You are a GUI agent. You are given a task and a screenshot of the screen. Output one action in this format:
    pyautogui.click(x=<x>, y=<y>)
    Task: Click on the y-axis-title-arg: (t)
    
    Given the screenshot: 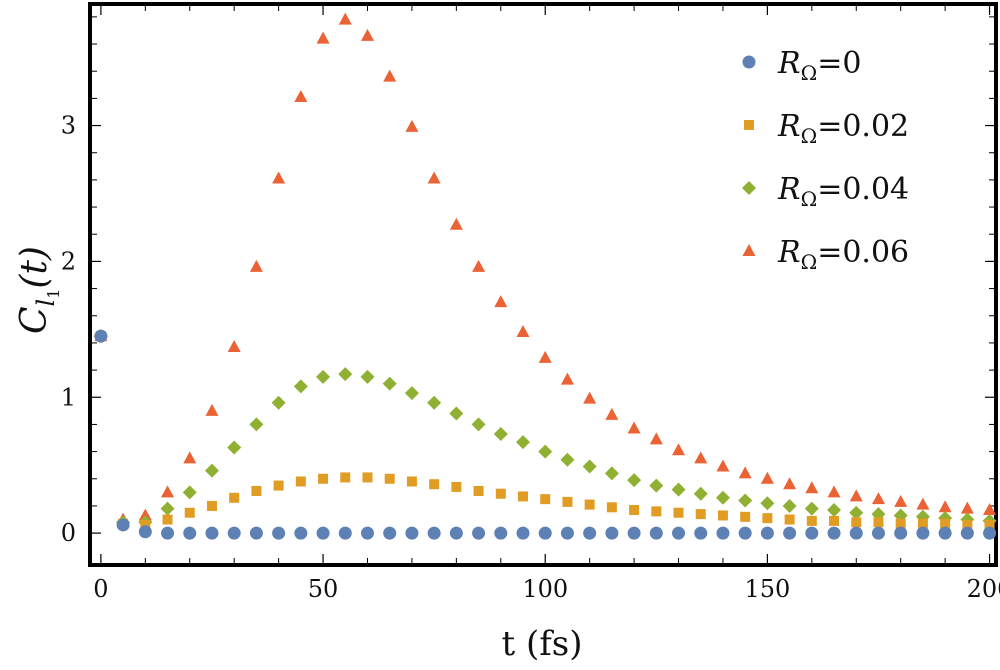 What is the action you would take?
    pyautogui.click(x=34, y=267)
    